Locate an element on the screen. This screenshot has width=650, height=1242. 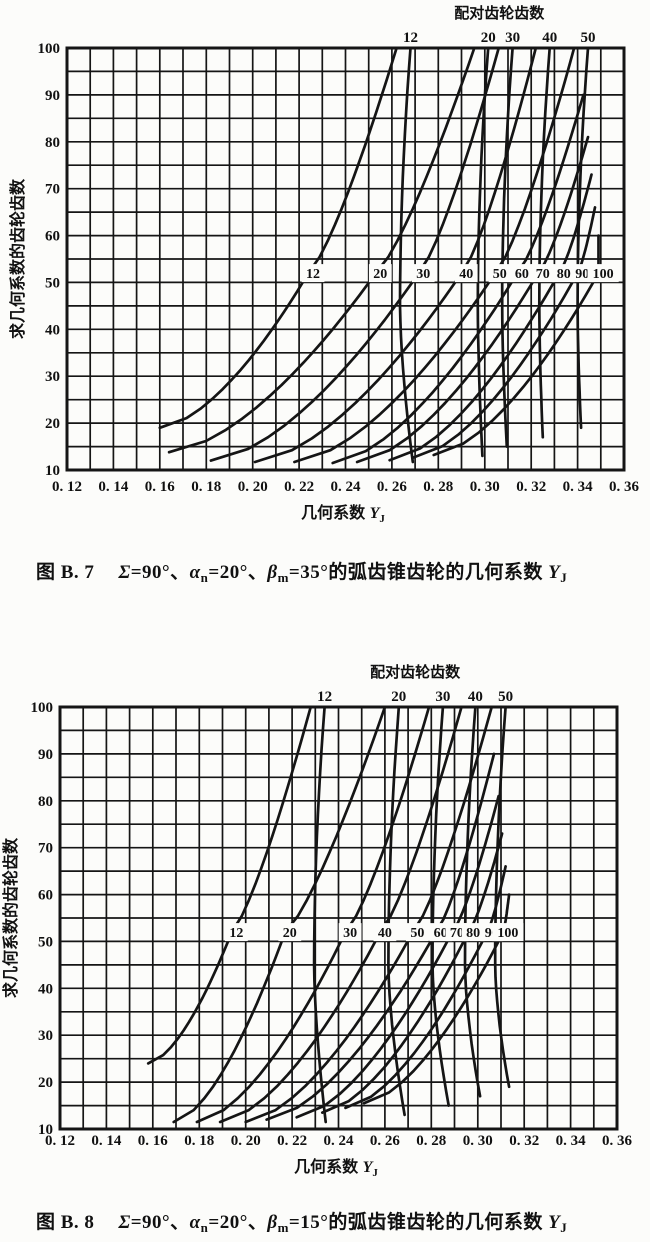
caption-run: =20°、 is located at coordinates (238, 572).